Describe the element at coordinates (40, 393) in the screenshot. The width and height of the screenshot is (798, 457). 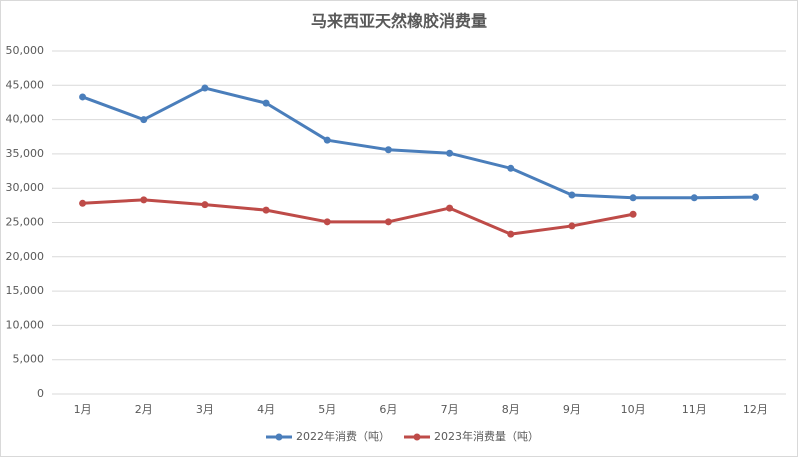
I see `y-tick-label: 0` at that location.